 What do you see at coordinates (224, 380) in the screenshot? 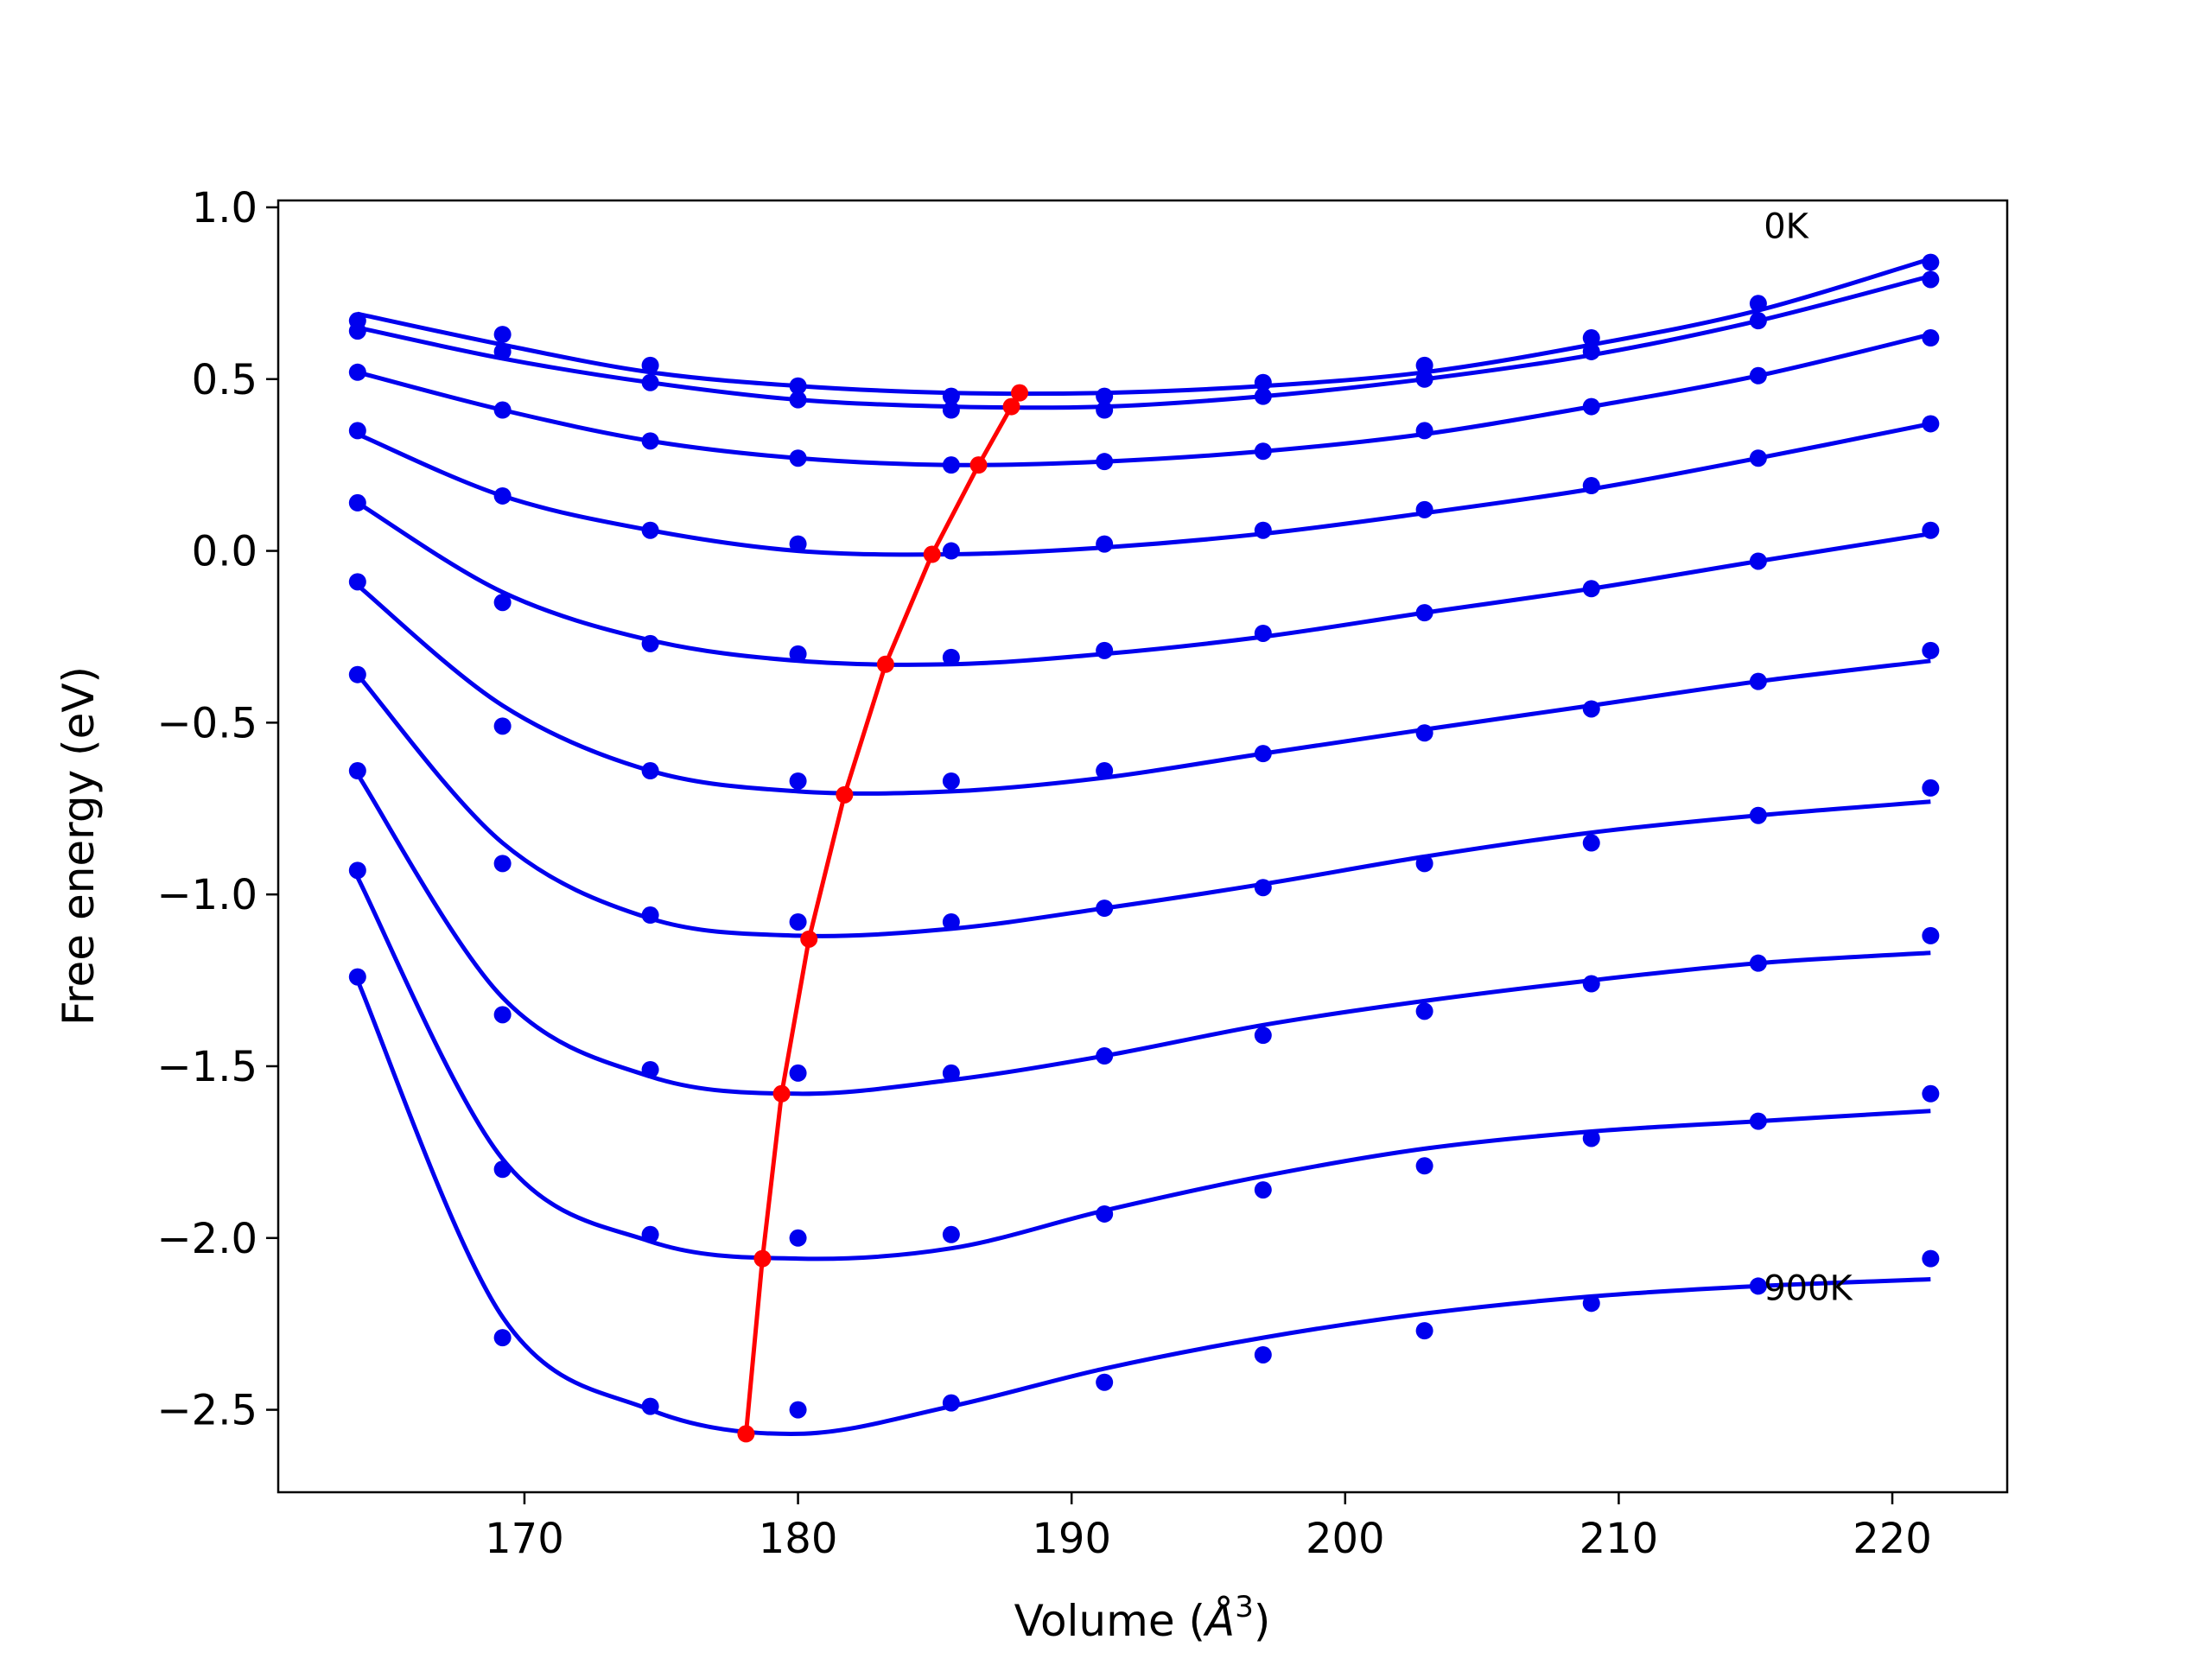
I see `y-tick-label: 0.5` at bounding box center [224, 380].